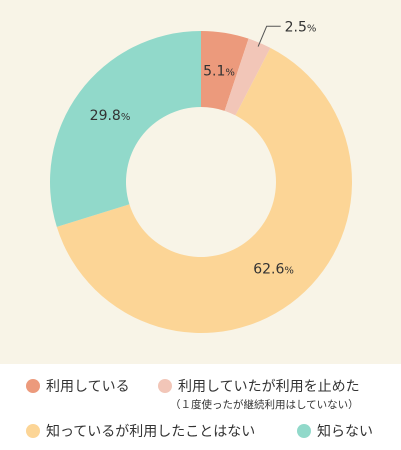 This screenshot has width=401, height=450. Describe the element at coordinates (304, 431) in the screenshot. I see `legend-swatch-unaware` at that location.